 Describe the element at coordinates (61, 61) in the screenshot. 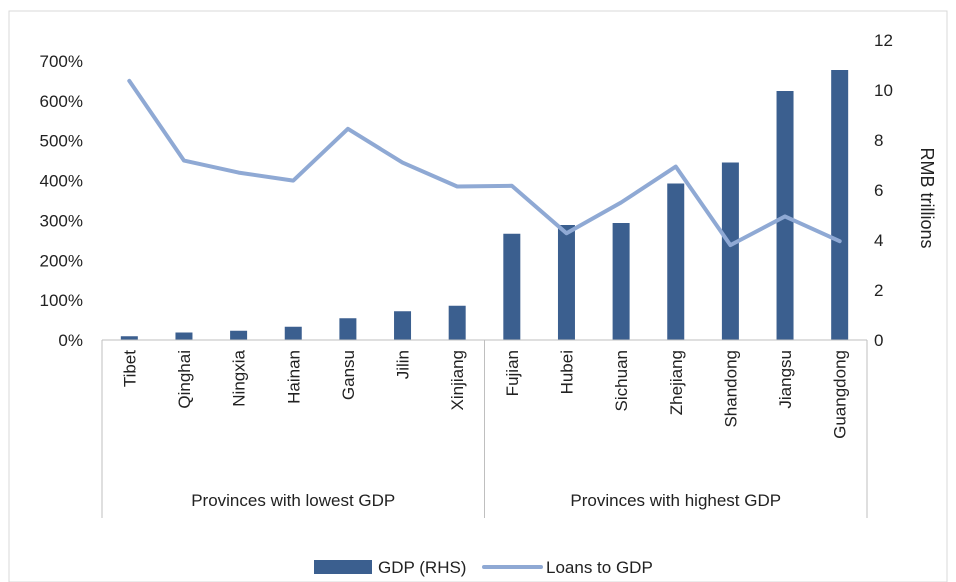

I see `left-tick-label: 700%` at that location.